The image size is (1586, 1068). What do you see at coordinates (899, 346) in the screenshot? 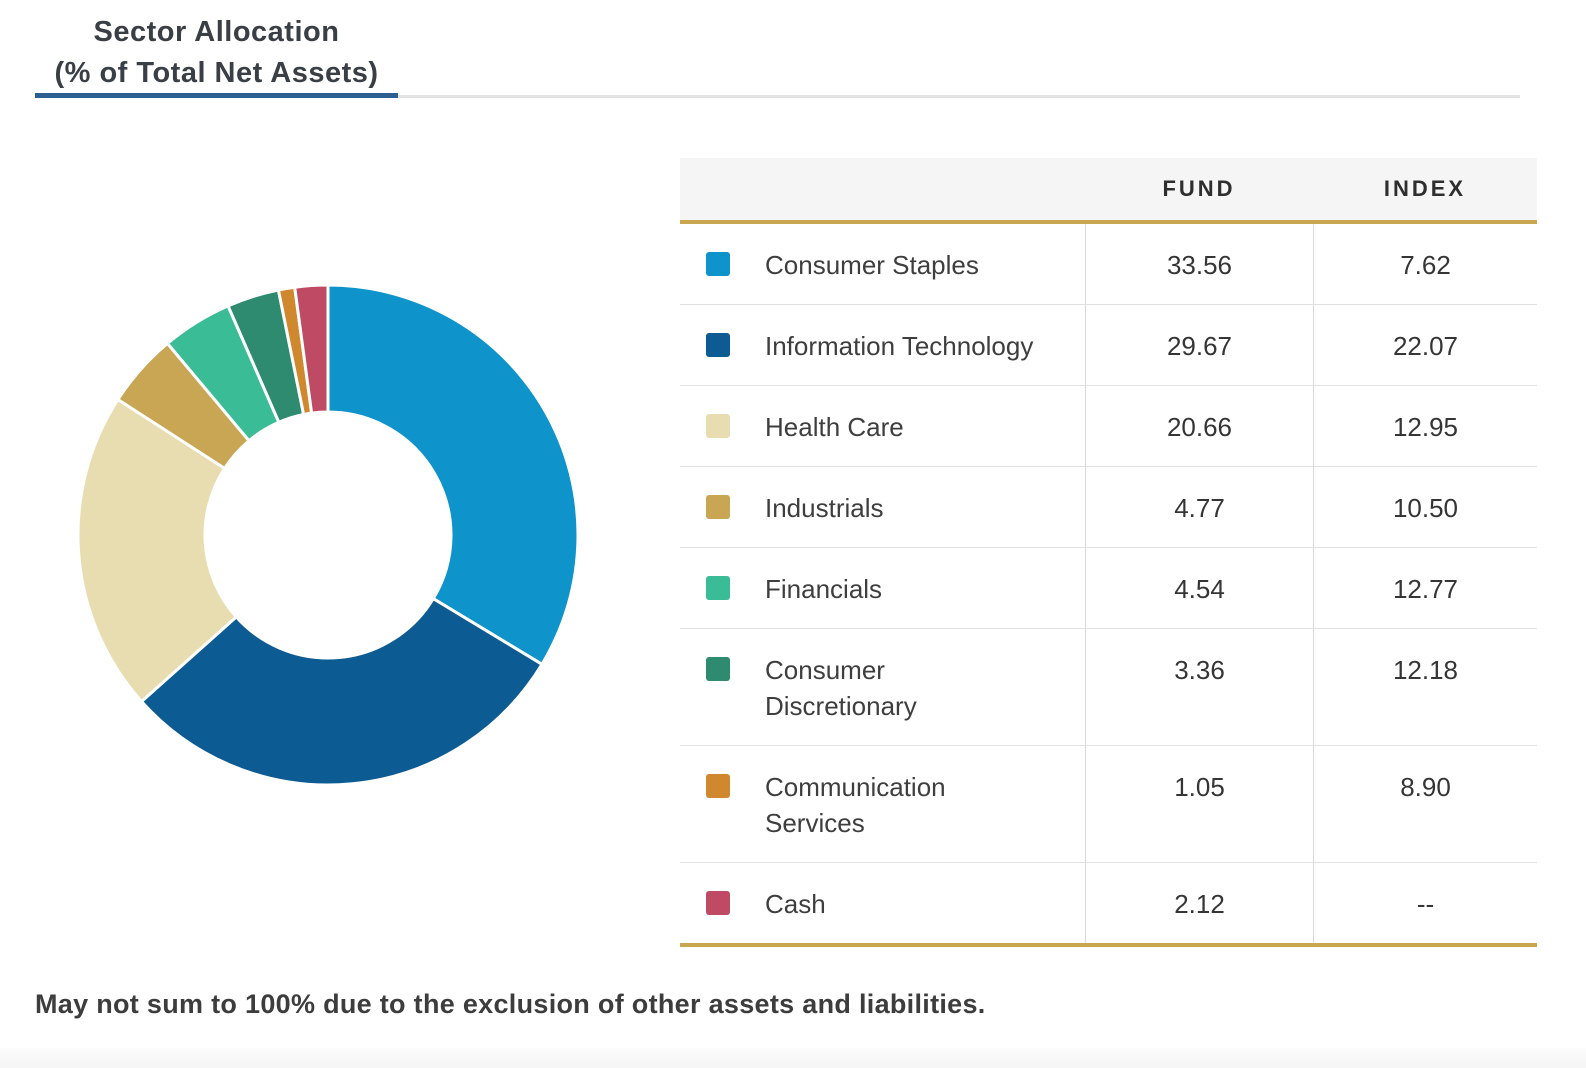
I see `sector-label: Information Technology` at bounding box center [899, 346].